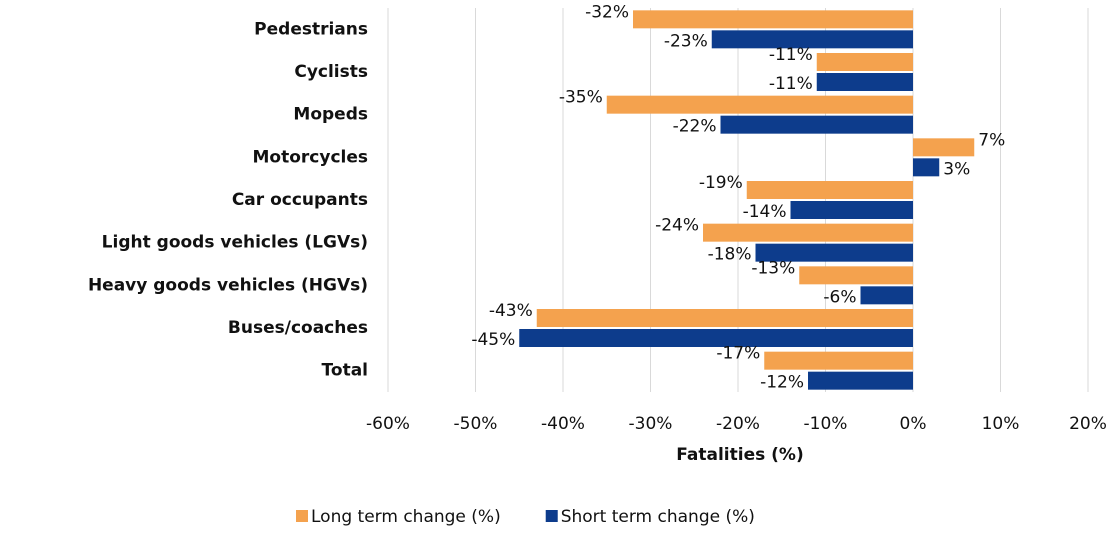 The image size is (1114, 534). Describe the element at coordinates (331, 72) in the screenshot. I see `category-label: Cyclists` at that location.